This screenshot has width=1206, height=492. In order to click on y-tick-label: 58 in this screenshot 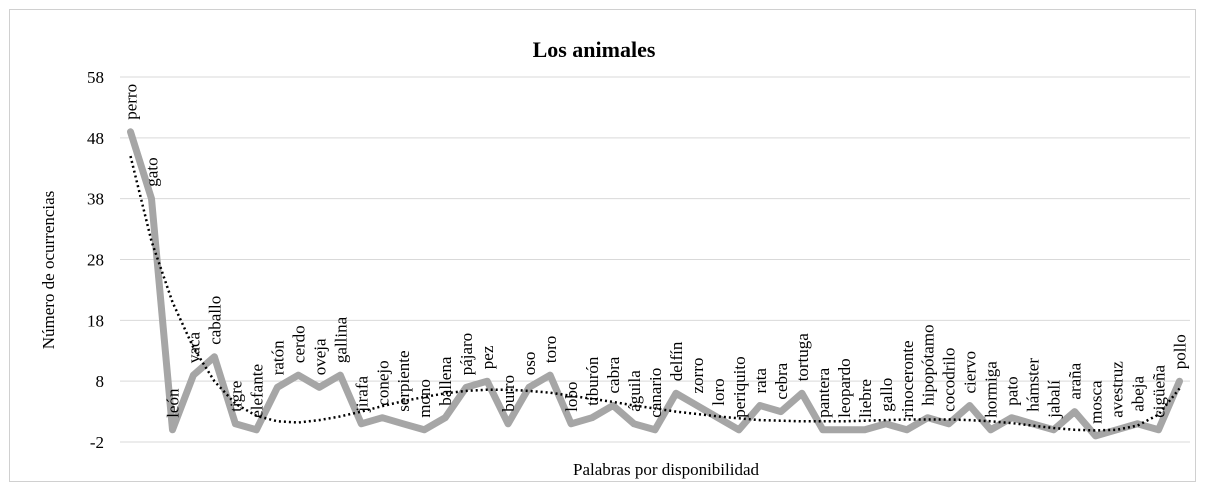, I will do `click(95, 77)`.